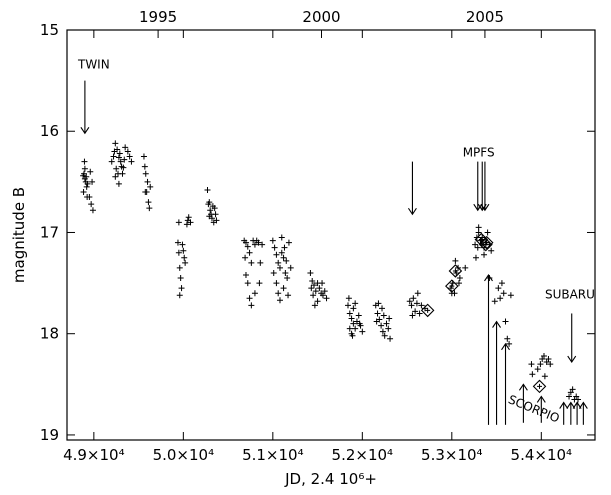 The image size is (611, 495). Describe the element at coordinates (452, 286) in the screenshot. I see `data-point-diamond` at that location.